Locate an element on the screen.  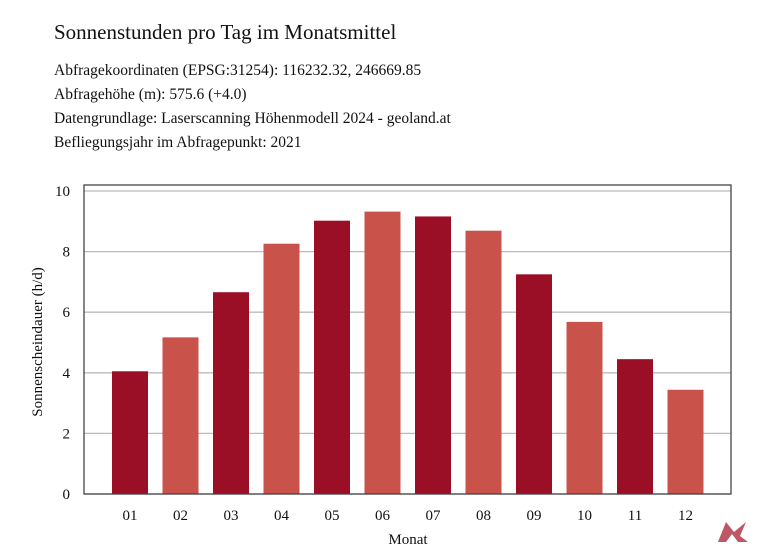
x-tick-label: 05 is located at coordinates (332, 516).